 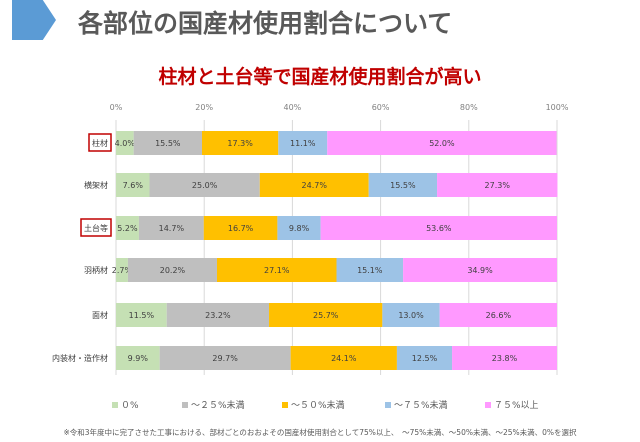 I want to click on data-label: 29.7%, so click(x=225, y=358).